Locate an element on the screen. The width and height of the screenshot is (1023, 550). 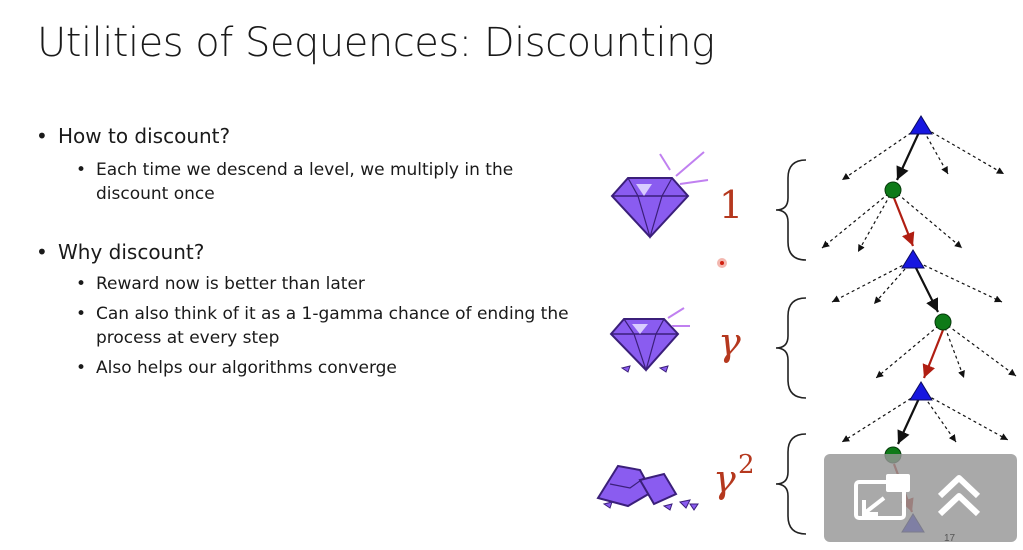
black-edges is located at coordinates (917, 286).